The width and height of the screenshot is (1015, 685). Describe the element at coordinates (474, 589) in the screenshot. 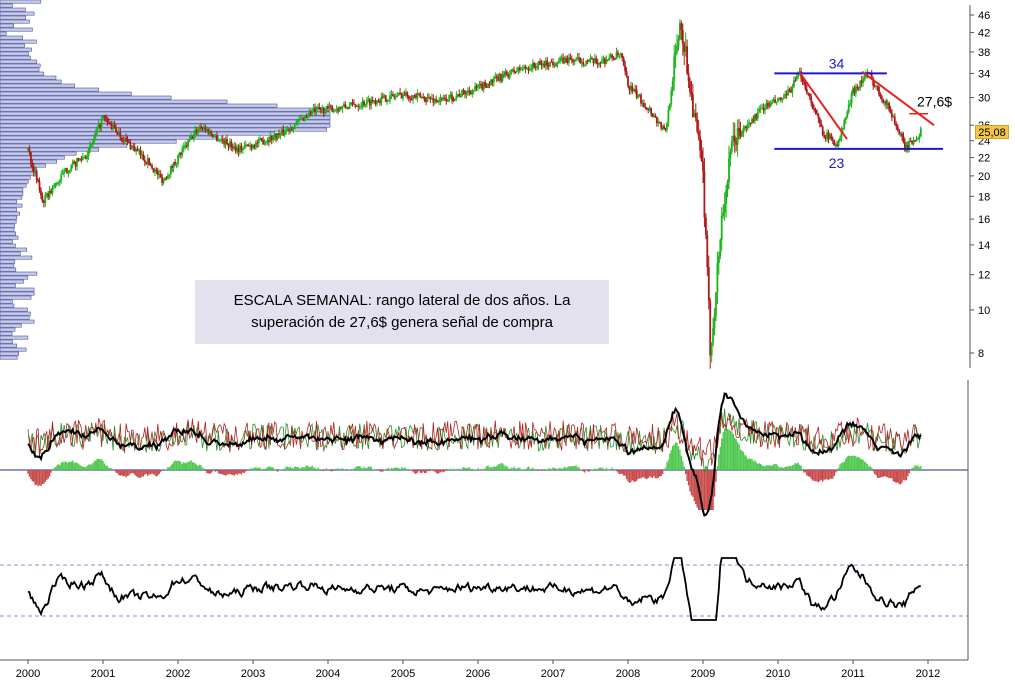

I see `osc2-line` at that location.